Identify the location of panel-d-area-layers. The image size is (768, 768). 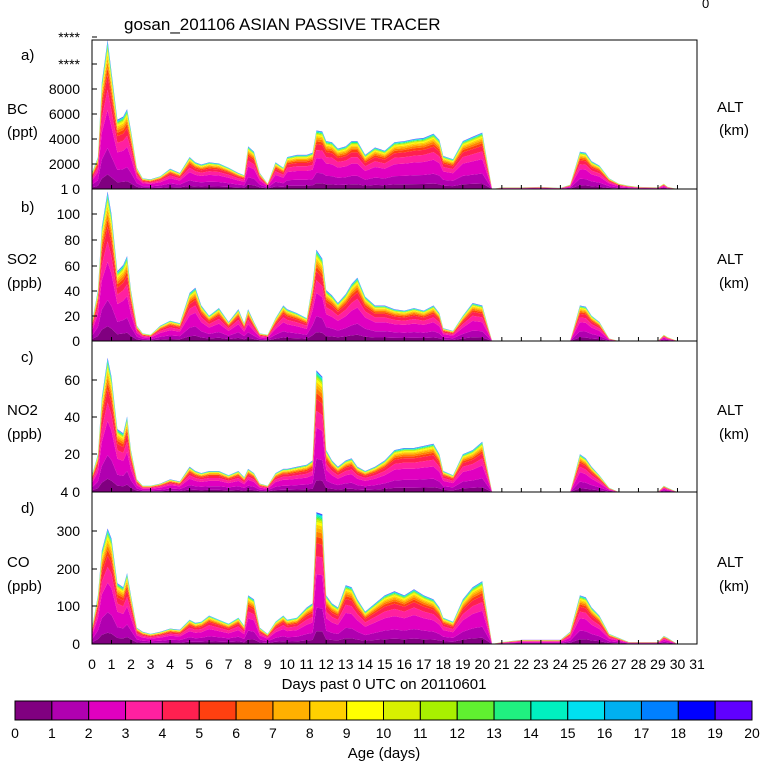
(394, 578).